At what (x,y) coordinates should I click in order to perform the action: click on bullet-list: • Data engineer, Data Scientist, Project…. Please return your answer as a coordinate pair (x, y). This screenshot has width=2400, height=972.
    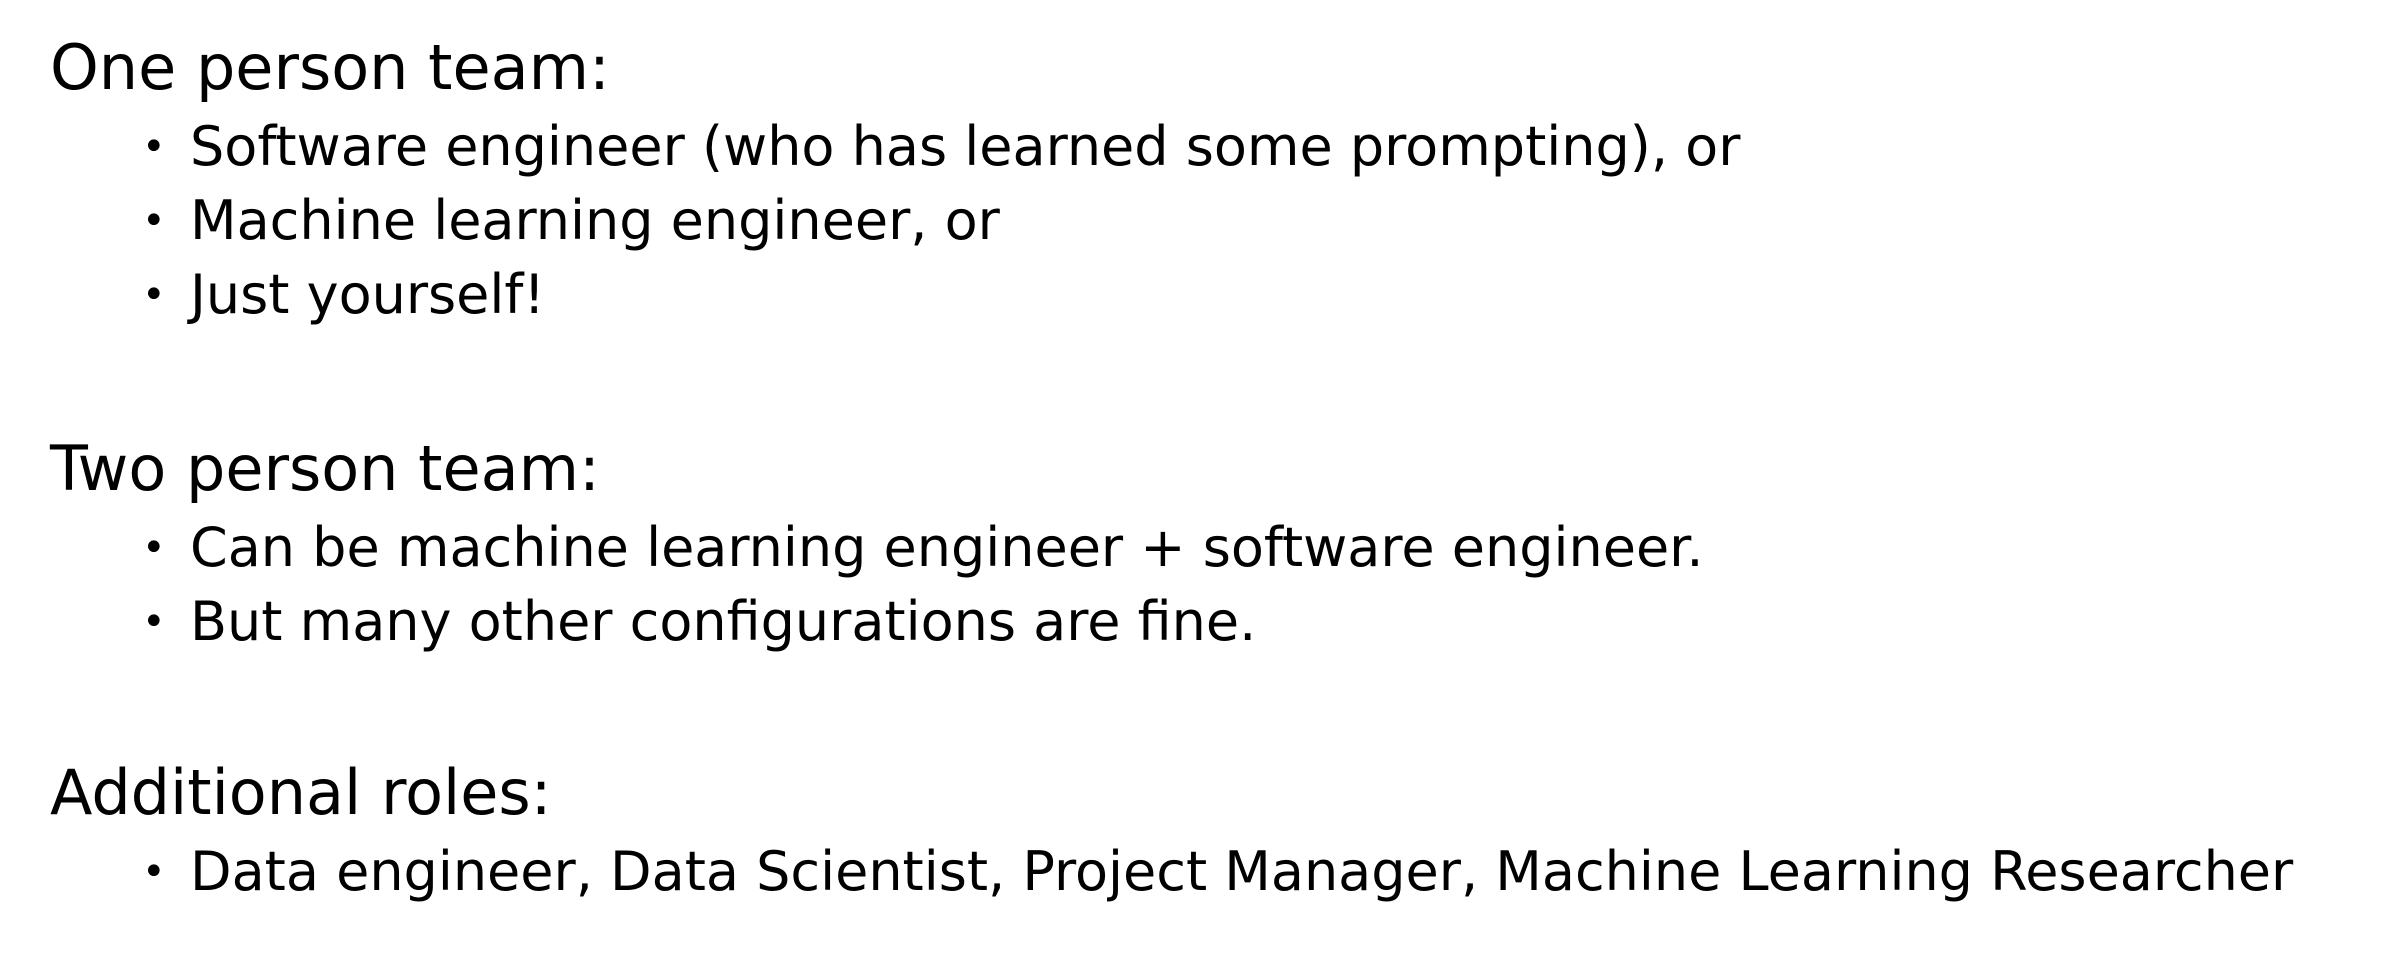
    Looking at the image, I should click on (1171, 872).